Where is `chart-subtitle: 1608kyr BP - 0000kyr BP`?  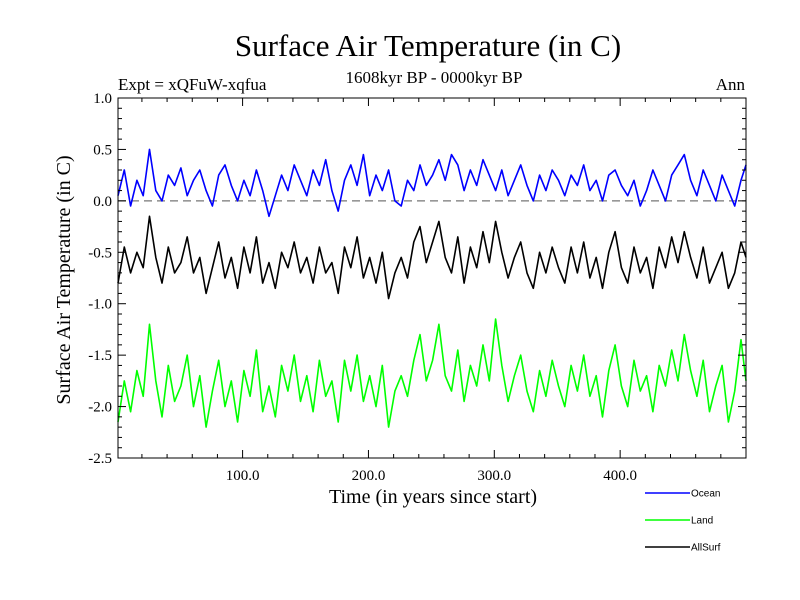
chart-subtitle: 1608kyr BP - 0000kyr BP is located at coordinates (434, 77).